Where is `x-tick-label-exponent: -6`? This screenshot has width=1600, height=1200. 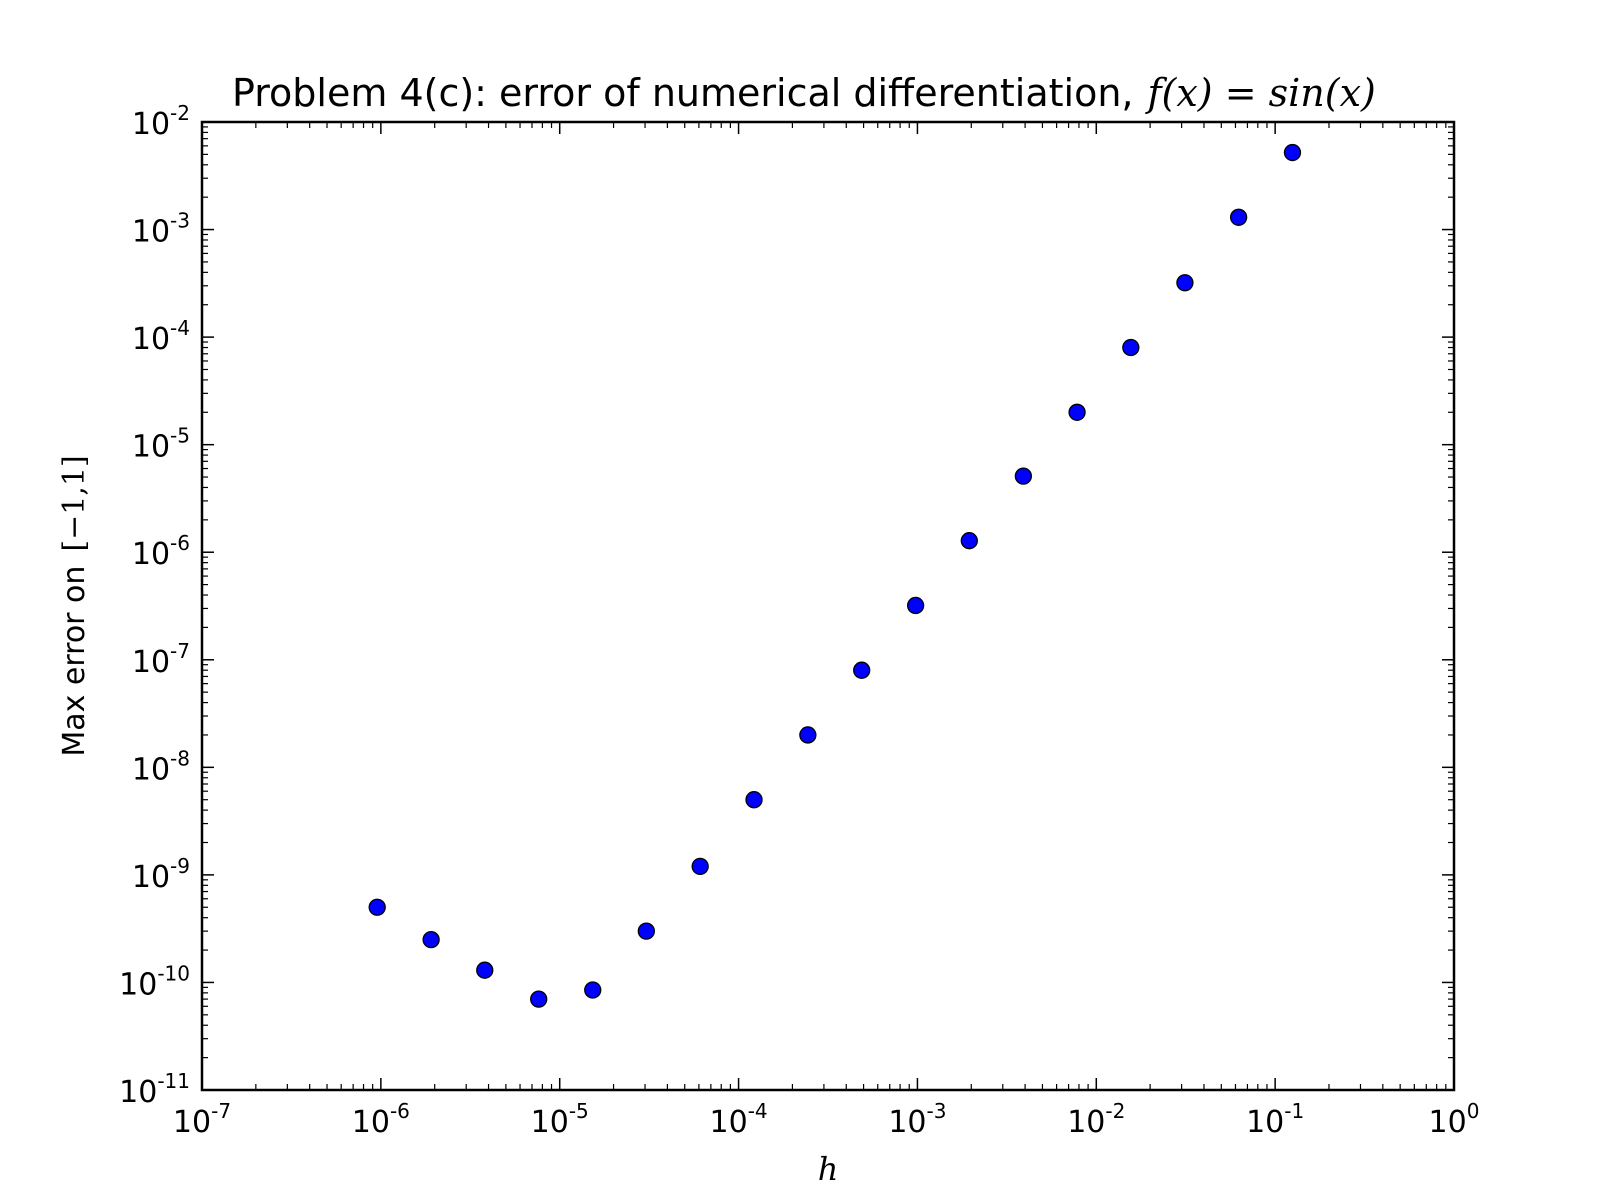 x-tick-label-exponent: -6 is located at coordinates (400, 1111).